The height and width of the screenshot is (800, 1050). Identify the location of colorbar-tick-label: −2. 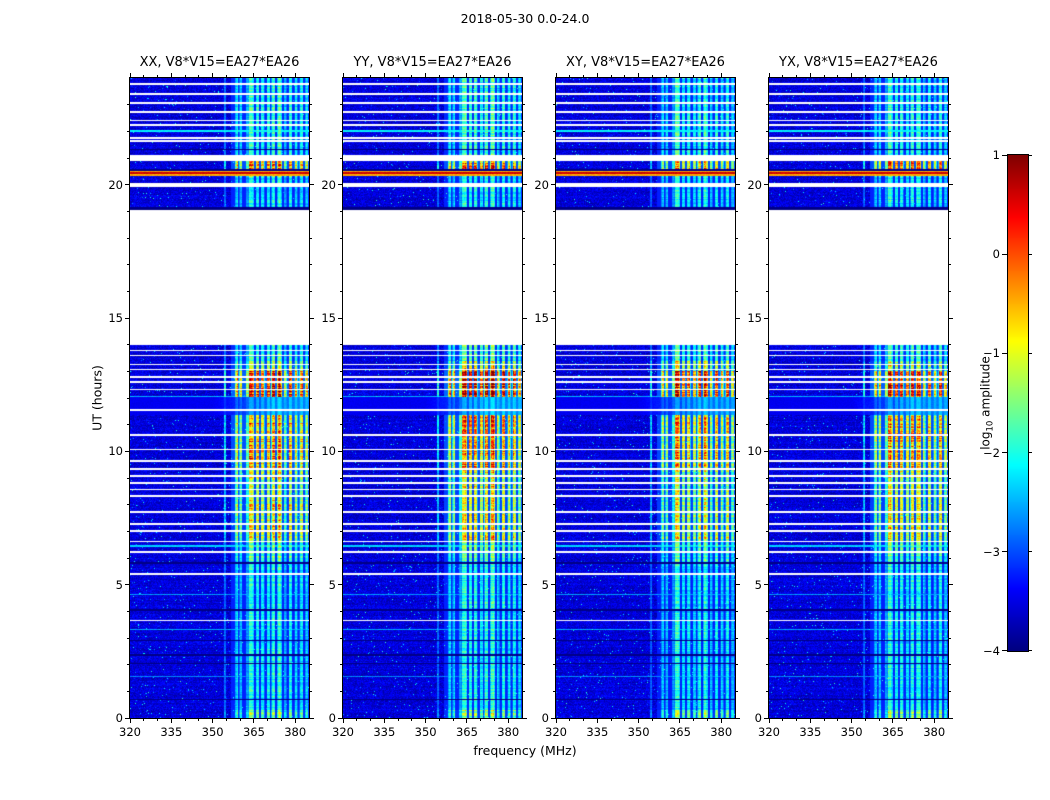
(991, 452).